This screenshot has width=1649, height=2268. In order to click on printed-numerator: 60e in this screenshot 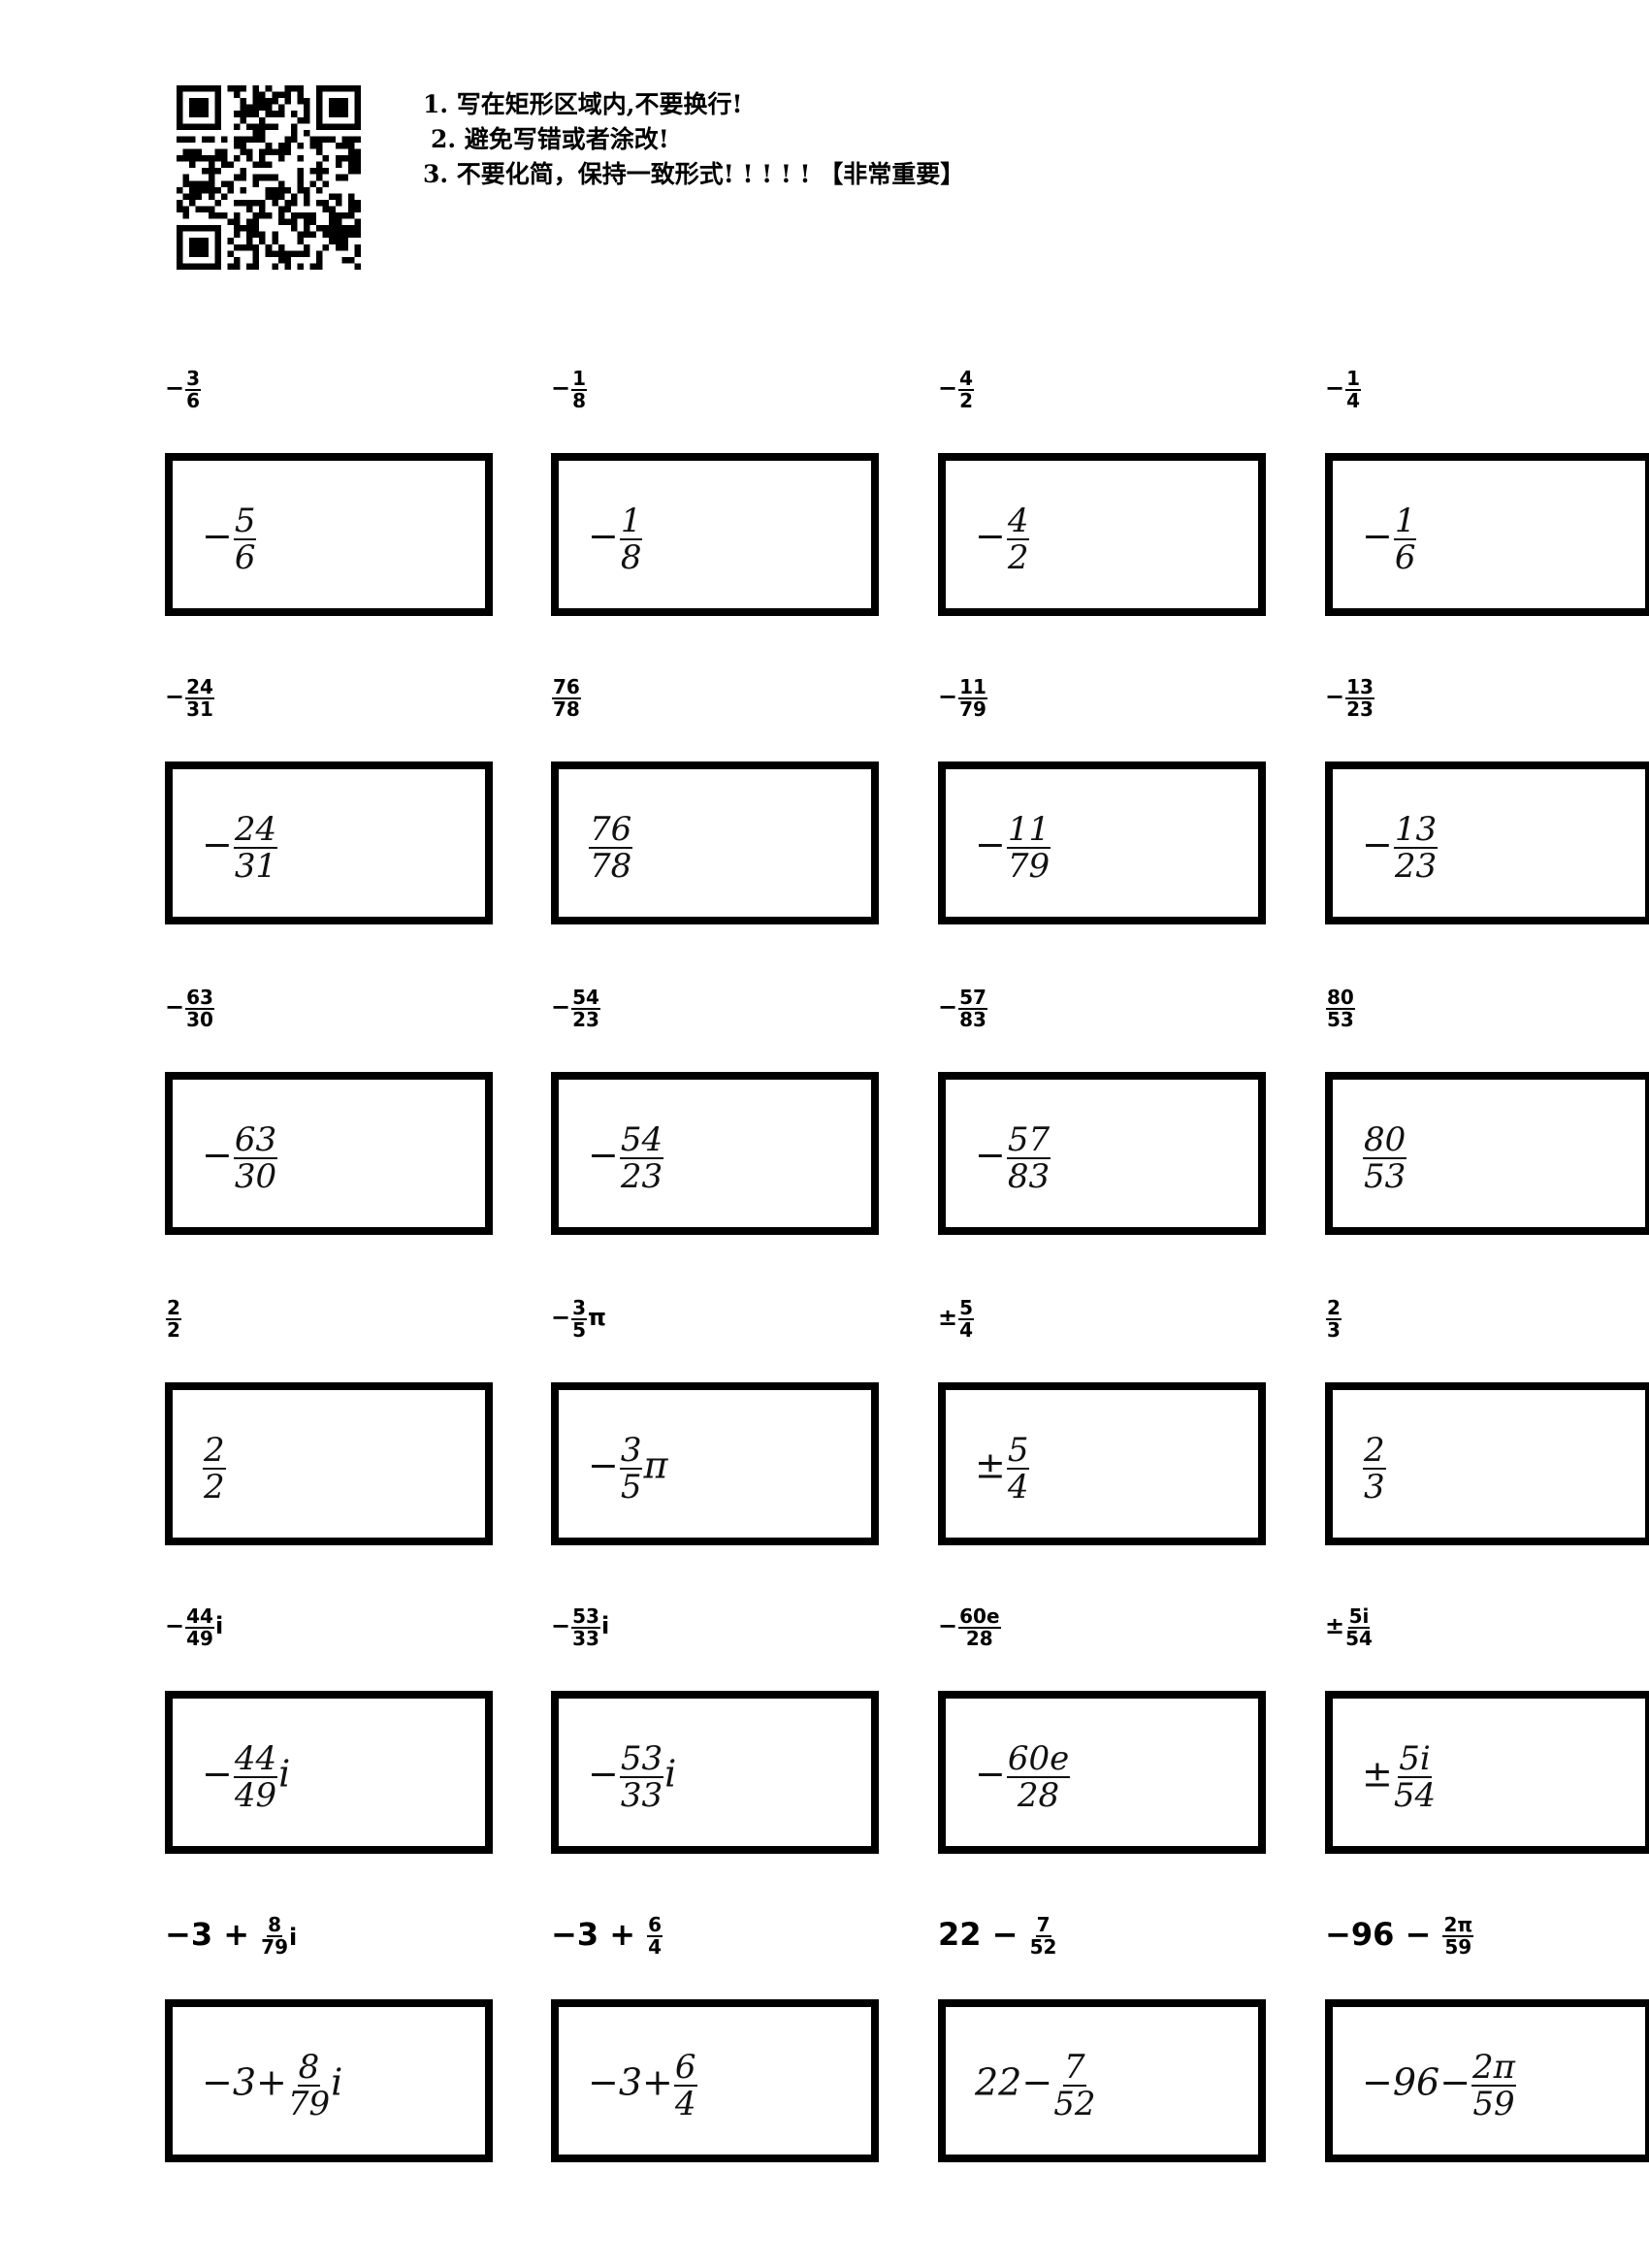, I will do `click(979, 1616)`.